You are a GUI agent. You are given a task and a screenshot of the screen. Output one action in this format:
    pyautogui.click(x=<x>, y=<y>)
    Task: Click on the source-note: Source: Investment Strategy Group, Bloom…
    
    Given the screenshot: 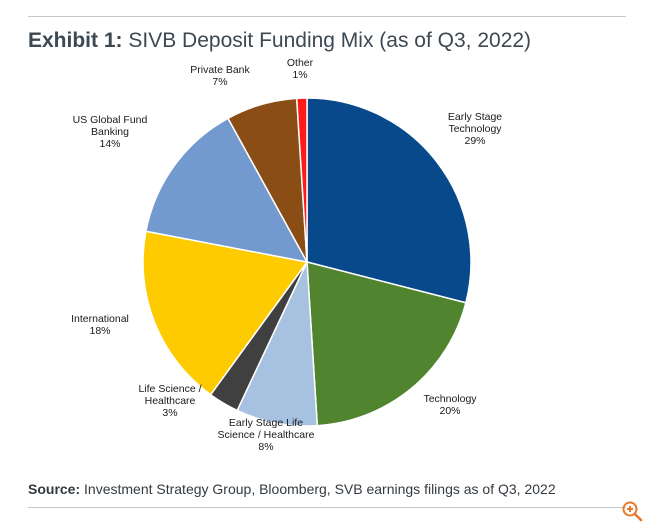 What is the action you would take?
    pyautogui.click(x=292, y=489)
    